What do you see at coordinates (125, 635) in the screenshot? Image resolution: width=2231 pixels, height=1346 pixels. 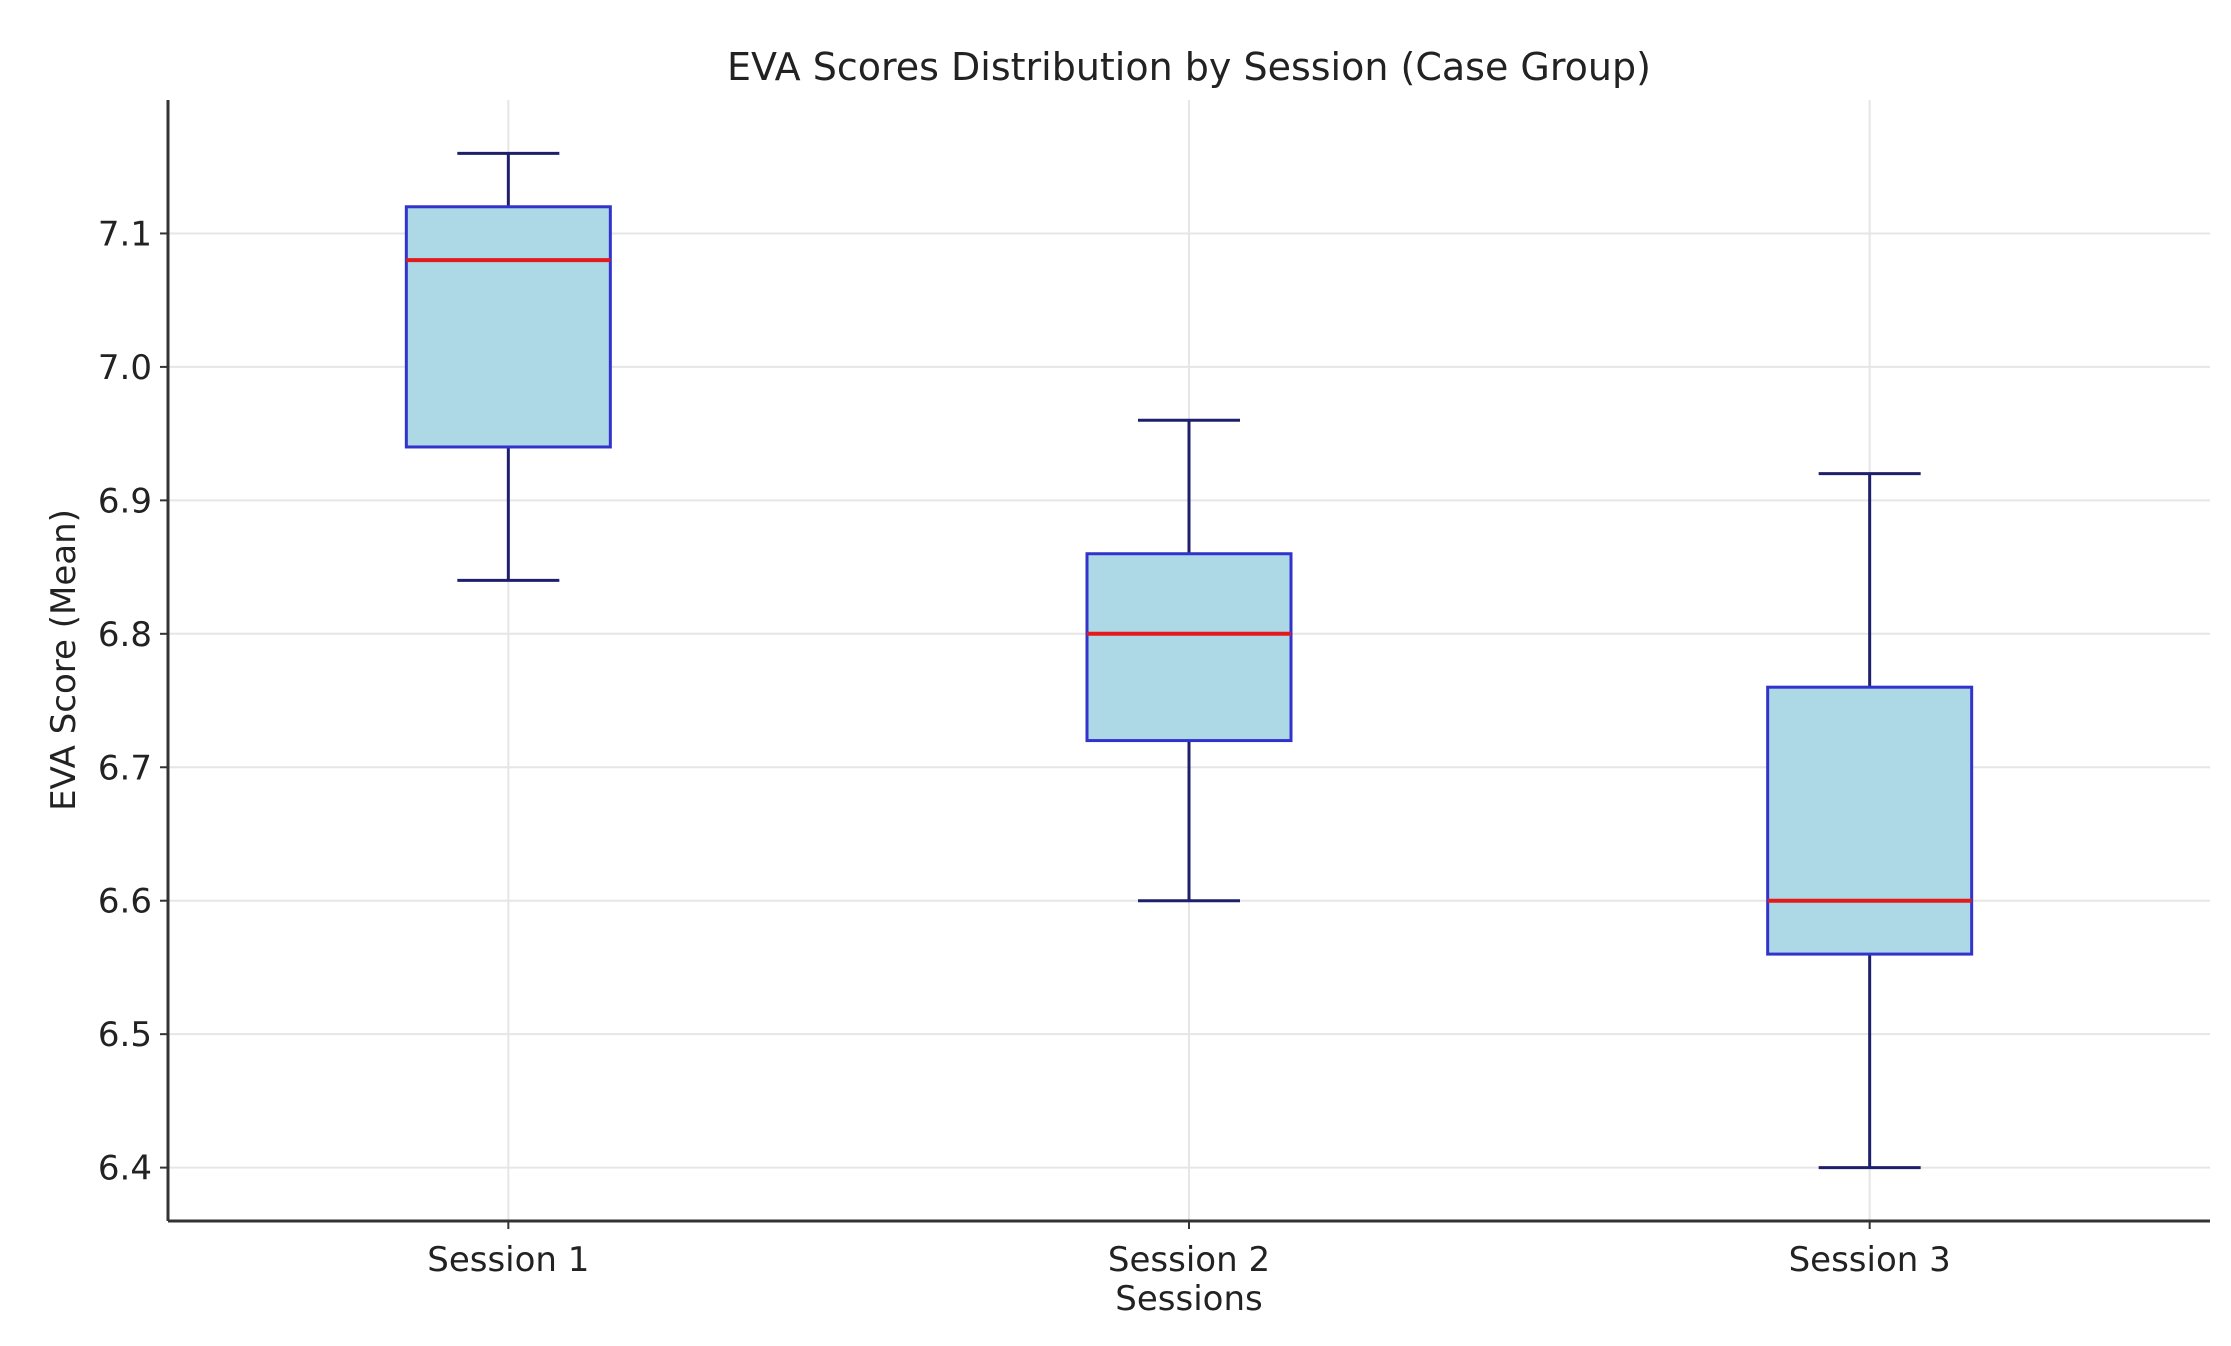 I see `y-tick-label: 6.8` at bounding box center [125, 635].